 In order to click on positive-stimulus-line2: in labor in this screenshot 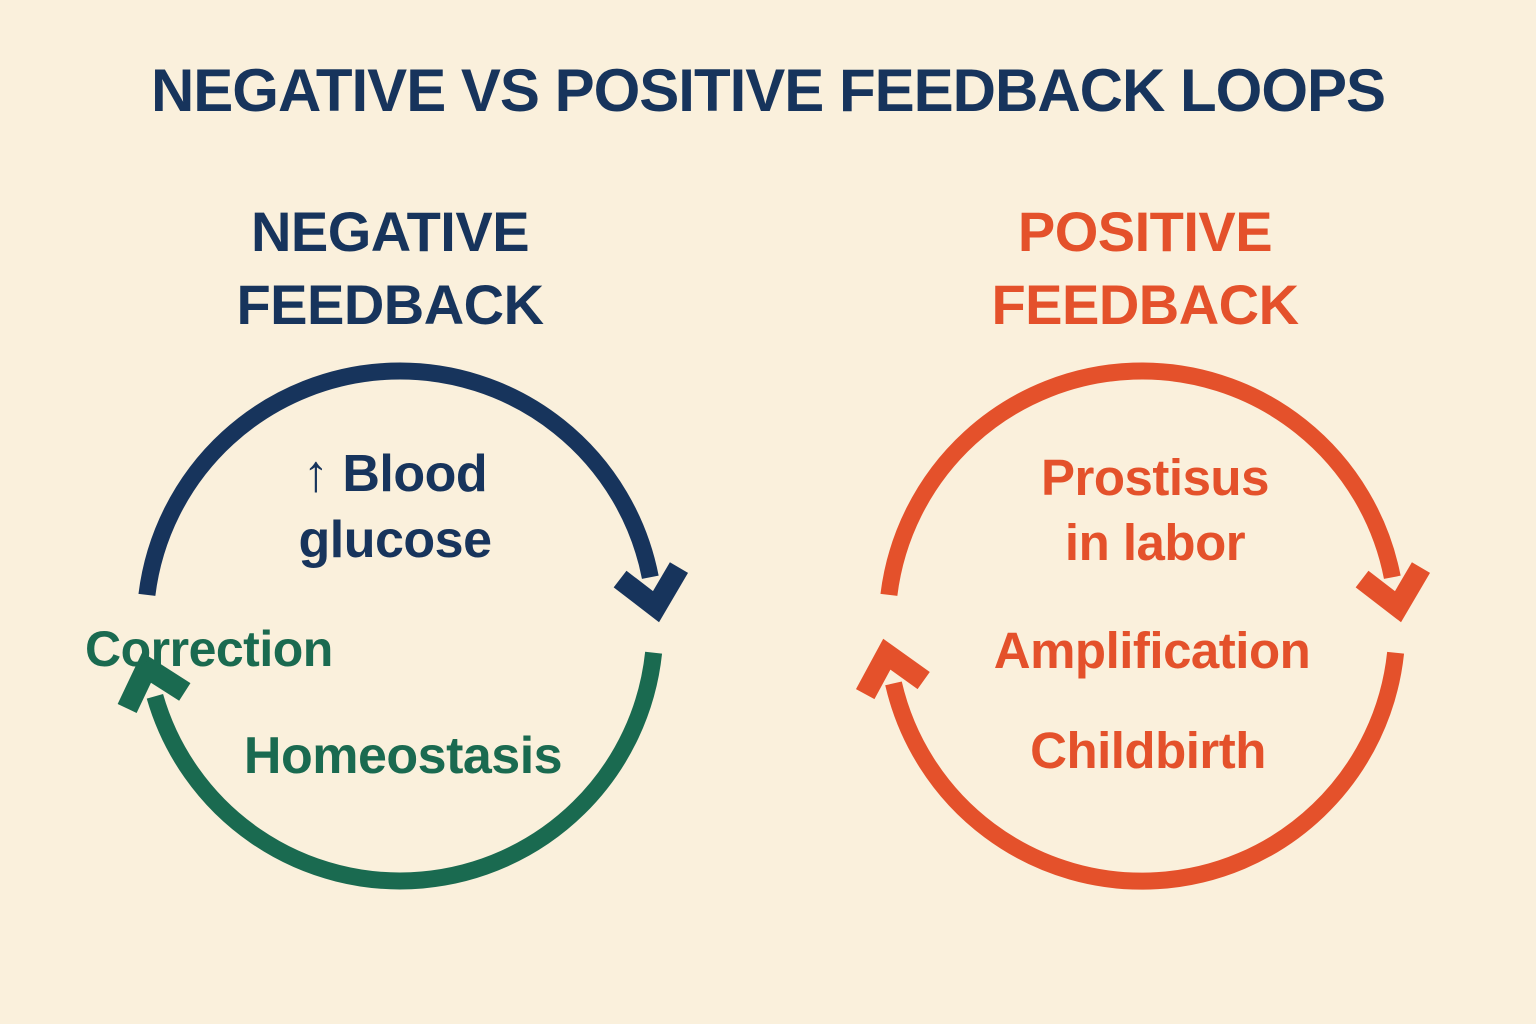, I will do `click(1155, 542)`.